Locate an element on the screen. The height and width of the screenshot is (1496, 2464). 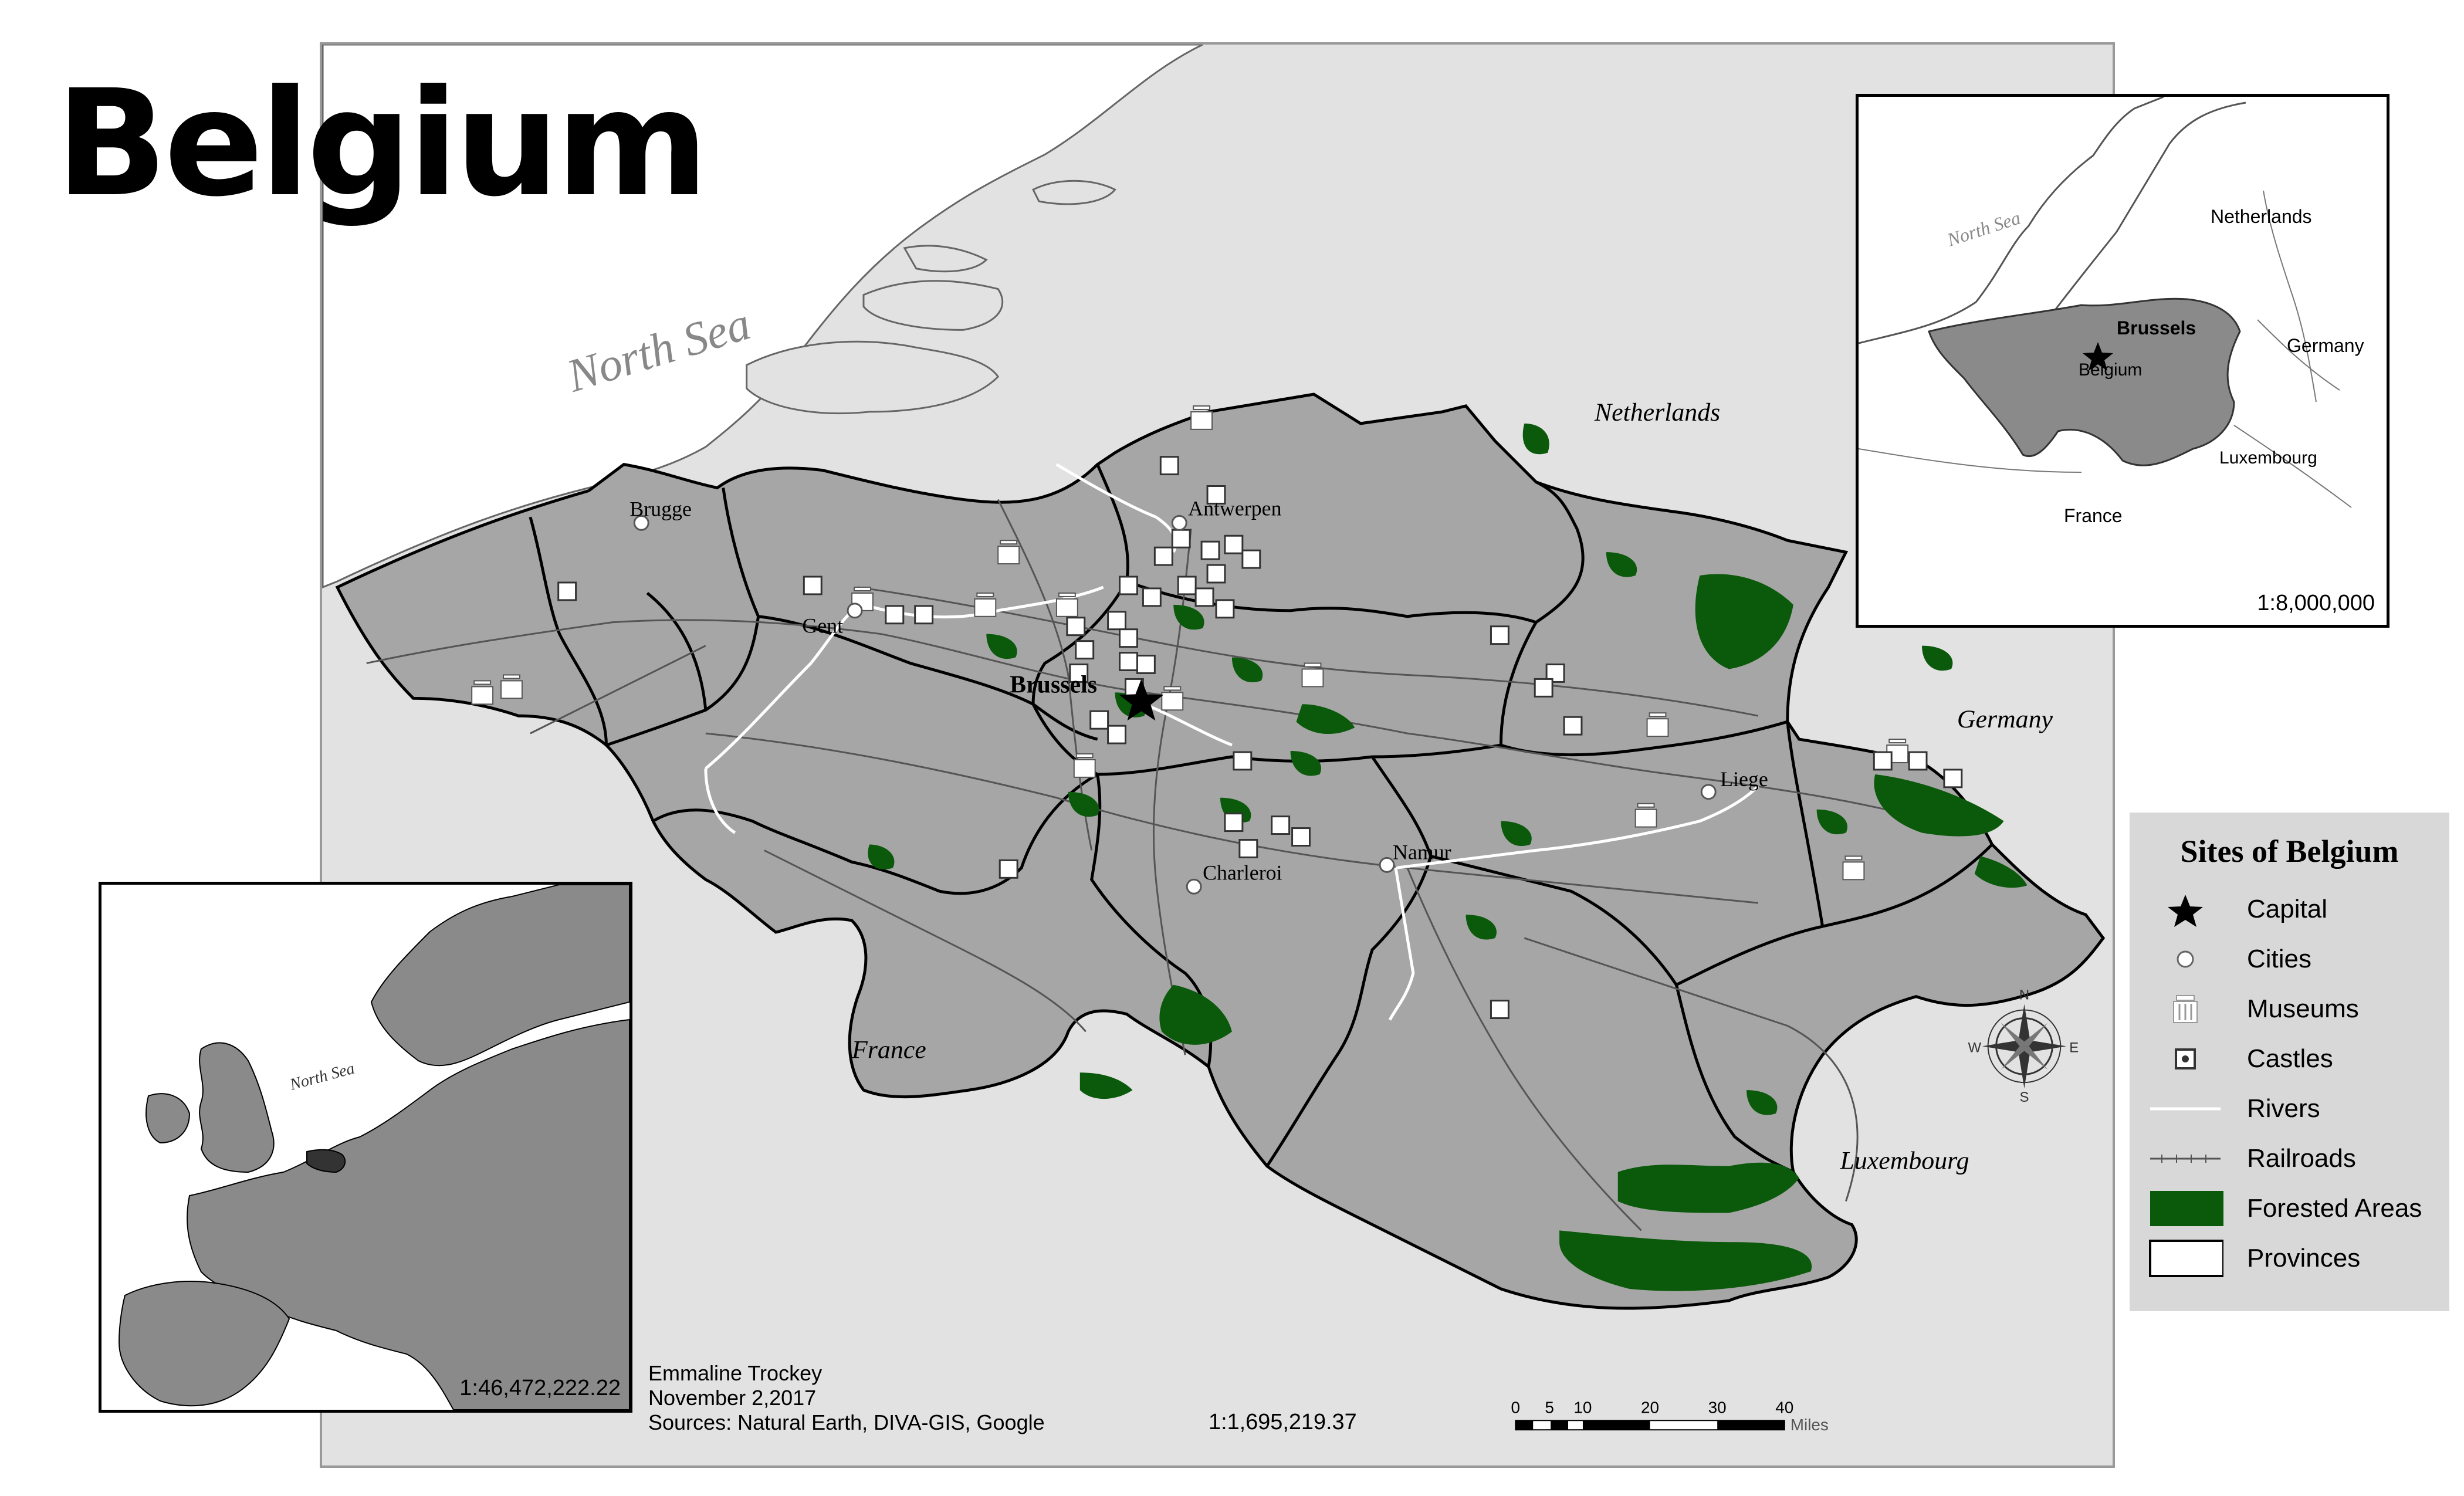
legend-item-railroads: Railroads is located at coordinates (2294, 1158).